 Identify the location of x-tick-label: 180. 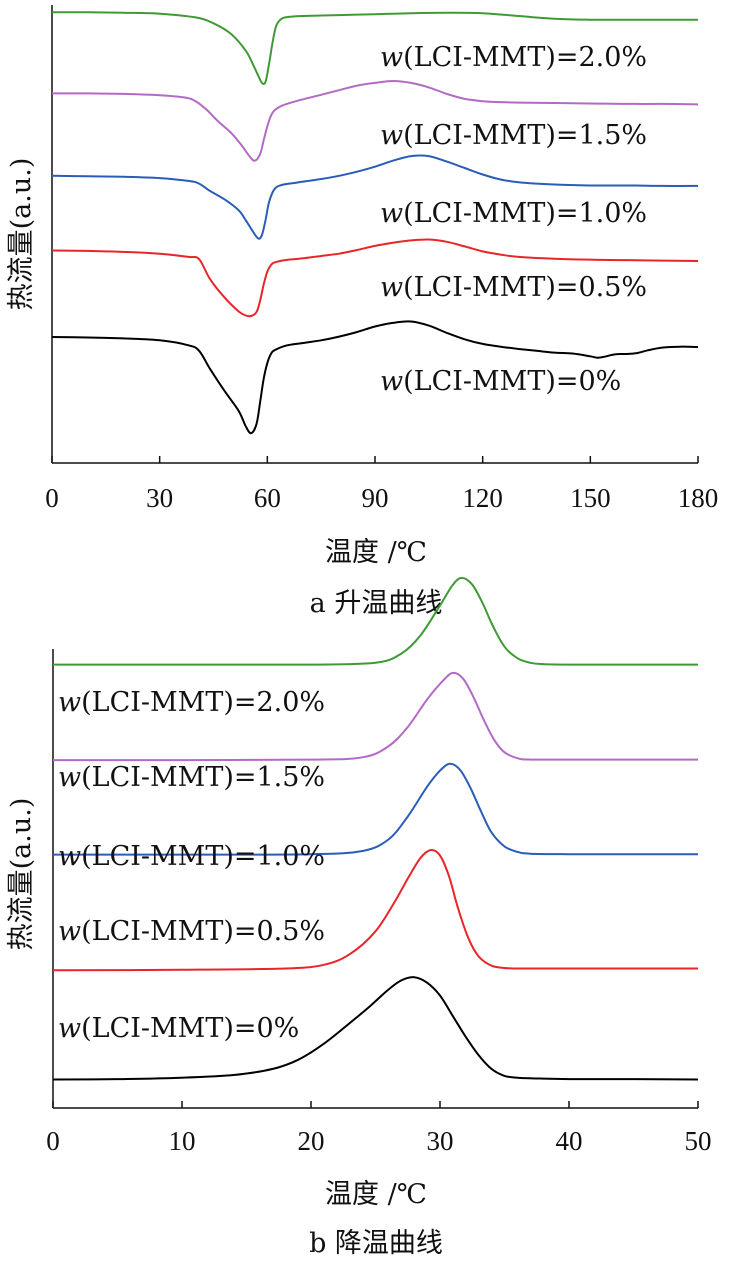
(698, 498).